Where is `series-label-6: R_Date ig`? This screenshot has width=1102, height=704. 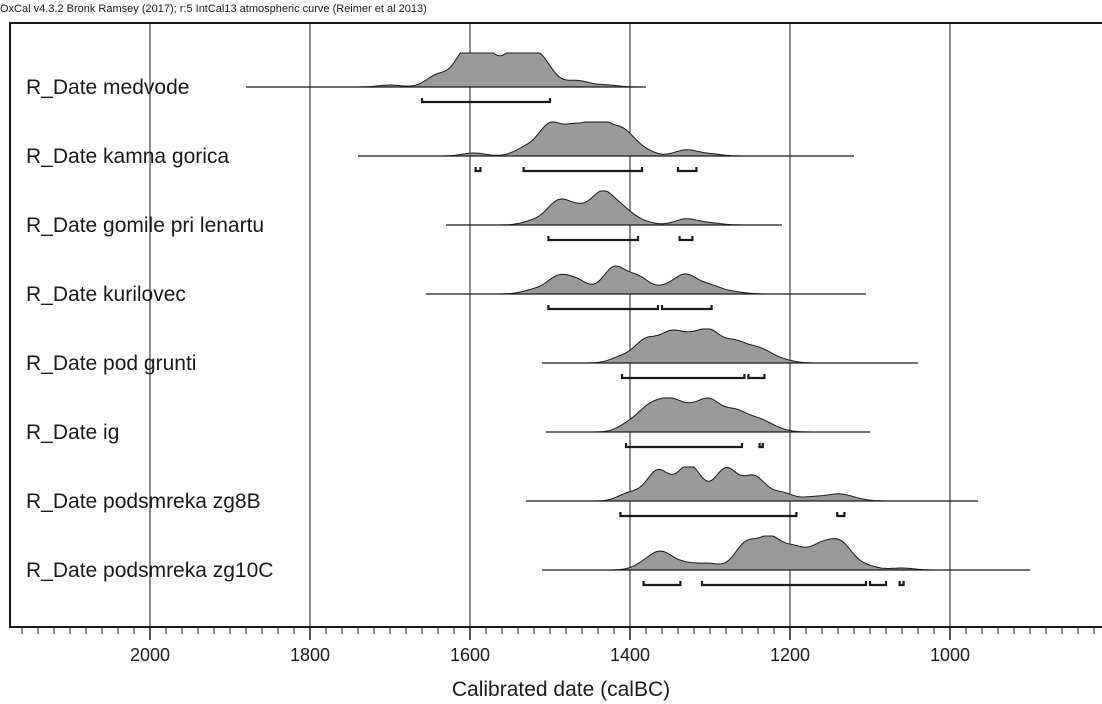 series-label-6: R_Date ig is located at coordinates (72, 432).